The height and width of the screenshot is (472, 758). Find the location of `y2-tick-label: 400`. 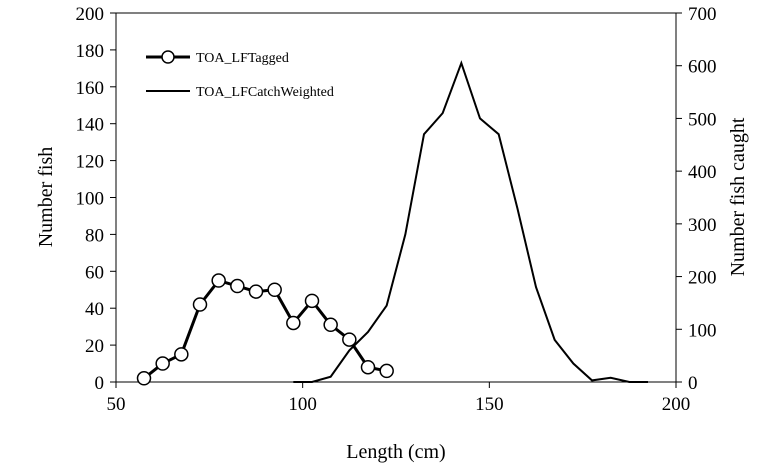

y2-tick-label: 400 is located at coordinates (702, 172).